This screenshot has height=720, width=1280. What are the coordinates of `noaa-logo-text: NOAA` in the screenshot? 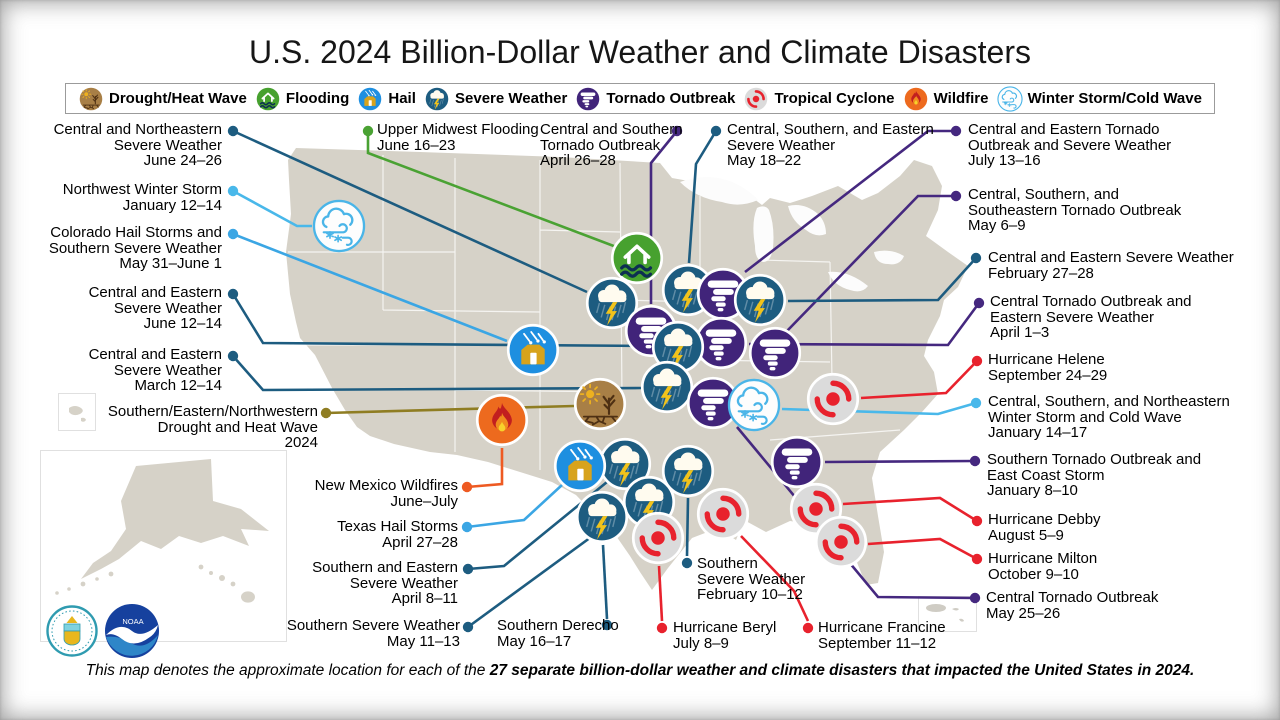 It's located at (132, 621).